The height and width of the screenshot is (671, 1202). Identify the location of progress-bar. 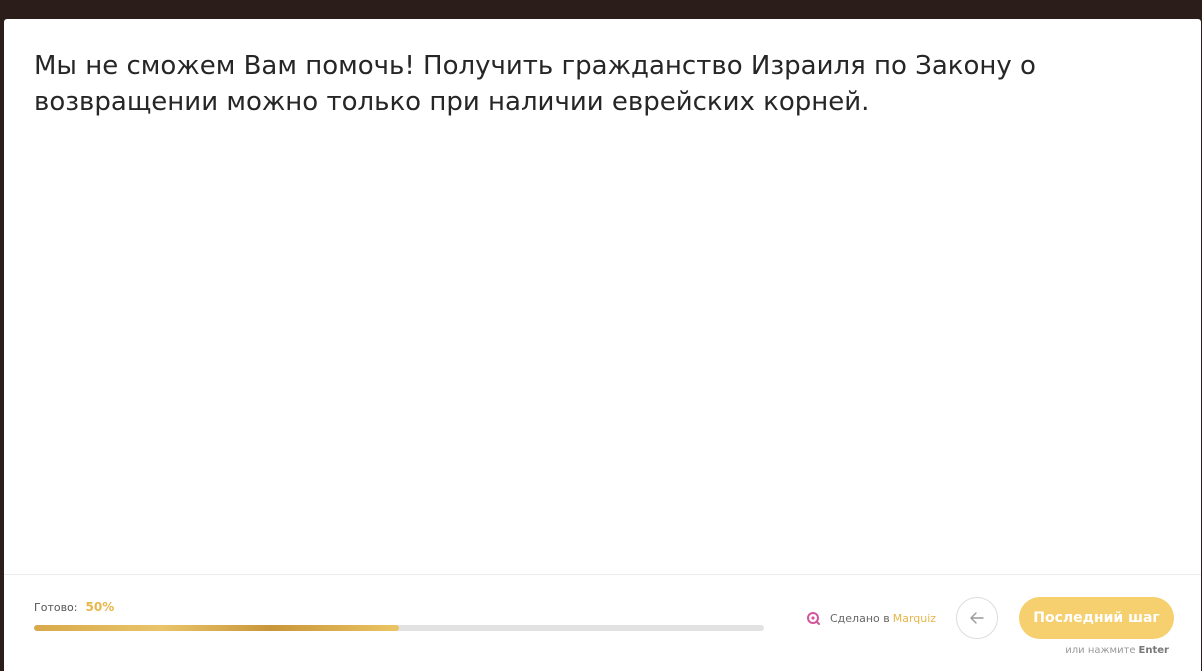
(399, 628).